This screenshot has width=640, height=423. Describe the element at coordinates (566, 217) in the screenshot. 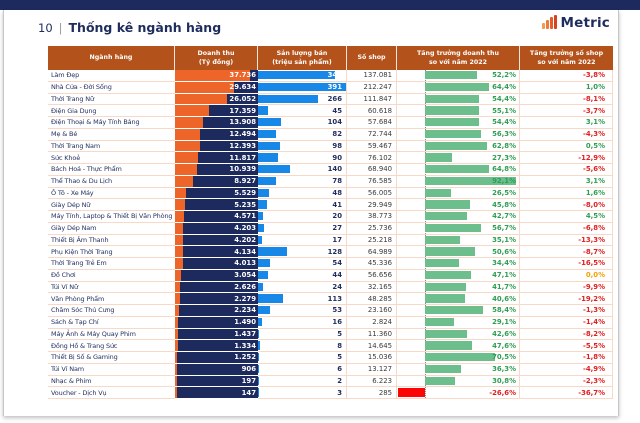

I see `shop-growth-cell: 4,5%` at that location.